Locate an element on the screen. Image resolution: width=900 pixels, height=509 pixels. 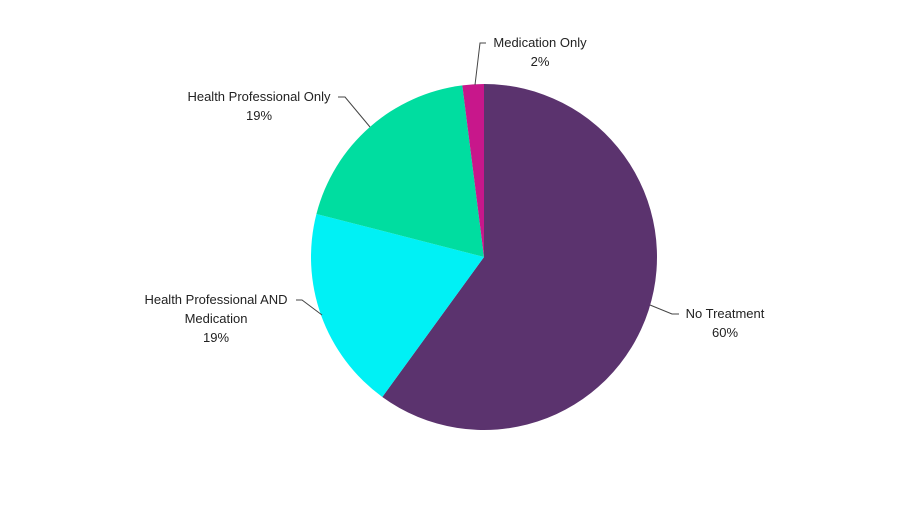
category-label: Health Professional AND Medication is located at coordinates (216, 309).